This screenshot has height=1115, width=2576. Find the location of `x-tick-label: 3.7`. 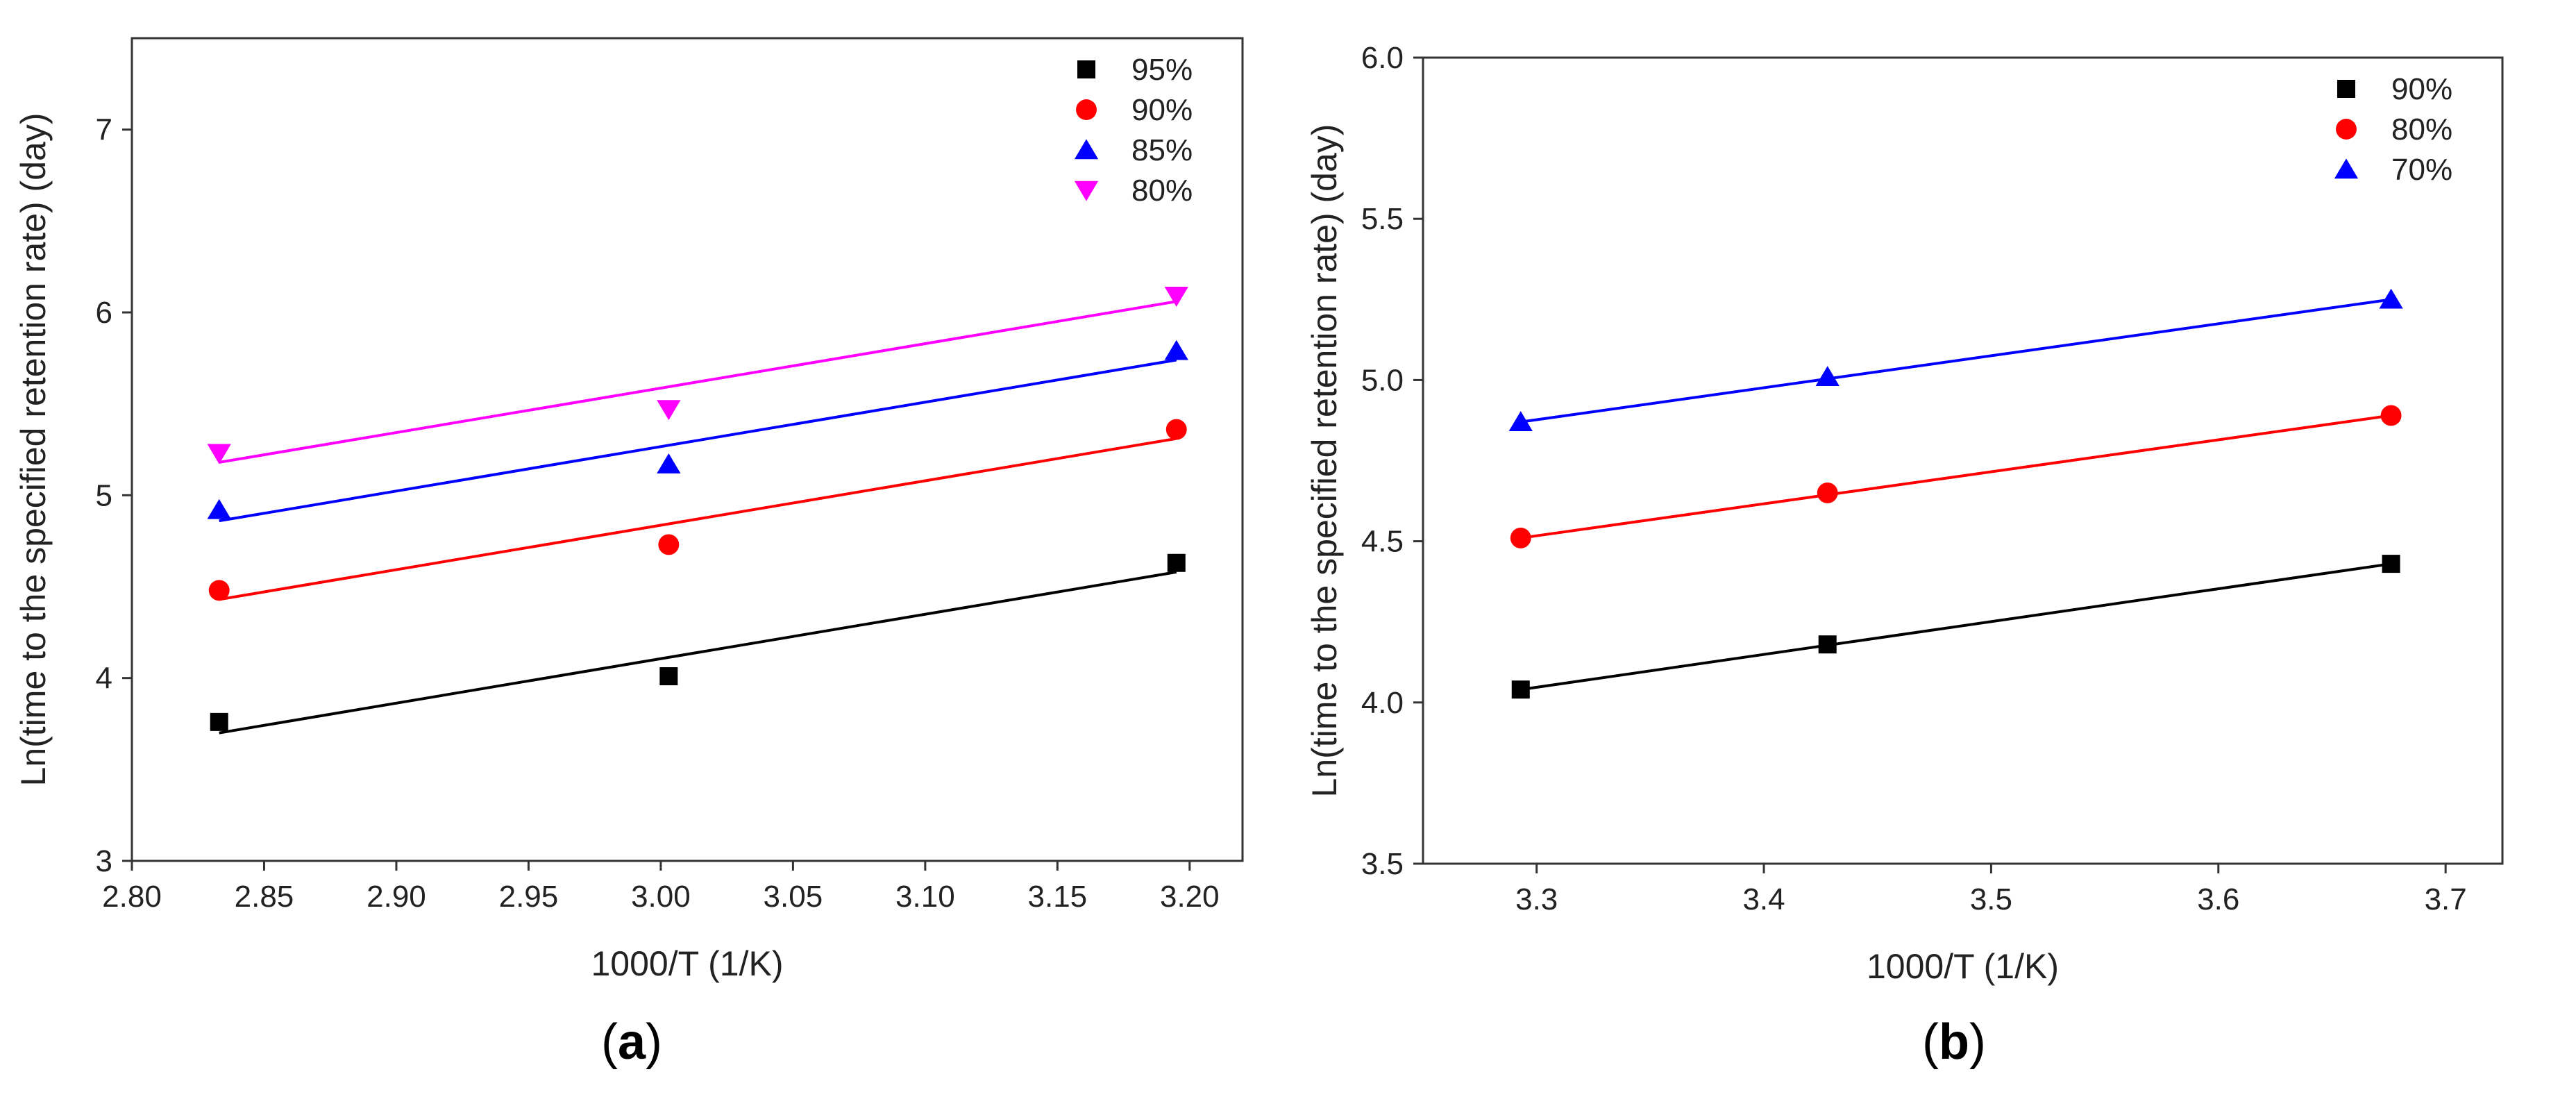

x-tick-label: 3.7 is located at coordinates (2446, 899).